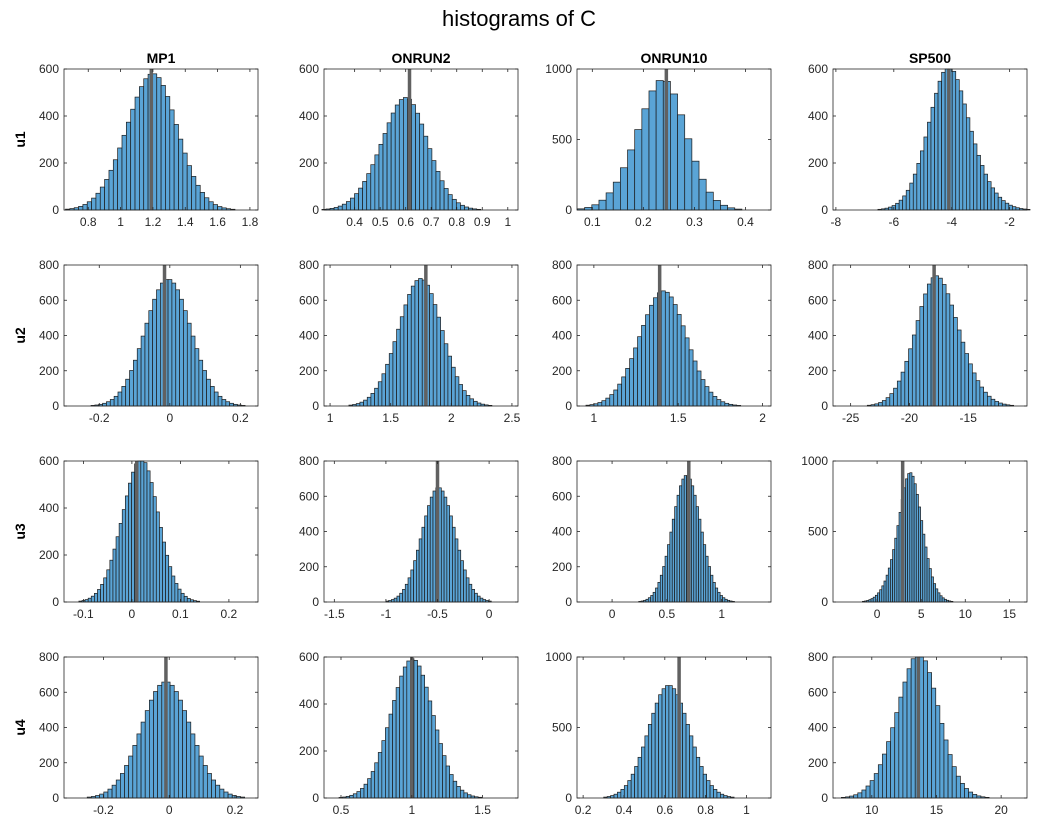 The width and height of the screenshot is (1038, 819). I want to click on x-tick-label: 0.5, so click(380, 222).